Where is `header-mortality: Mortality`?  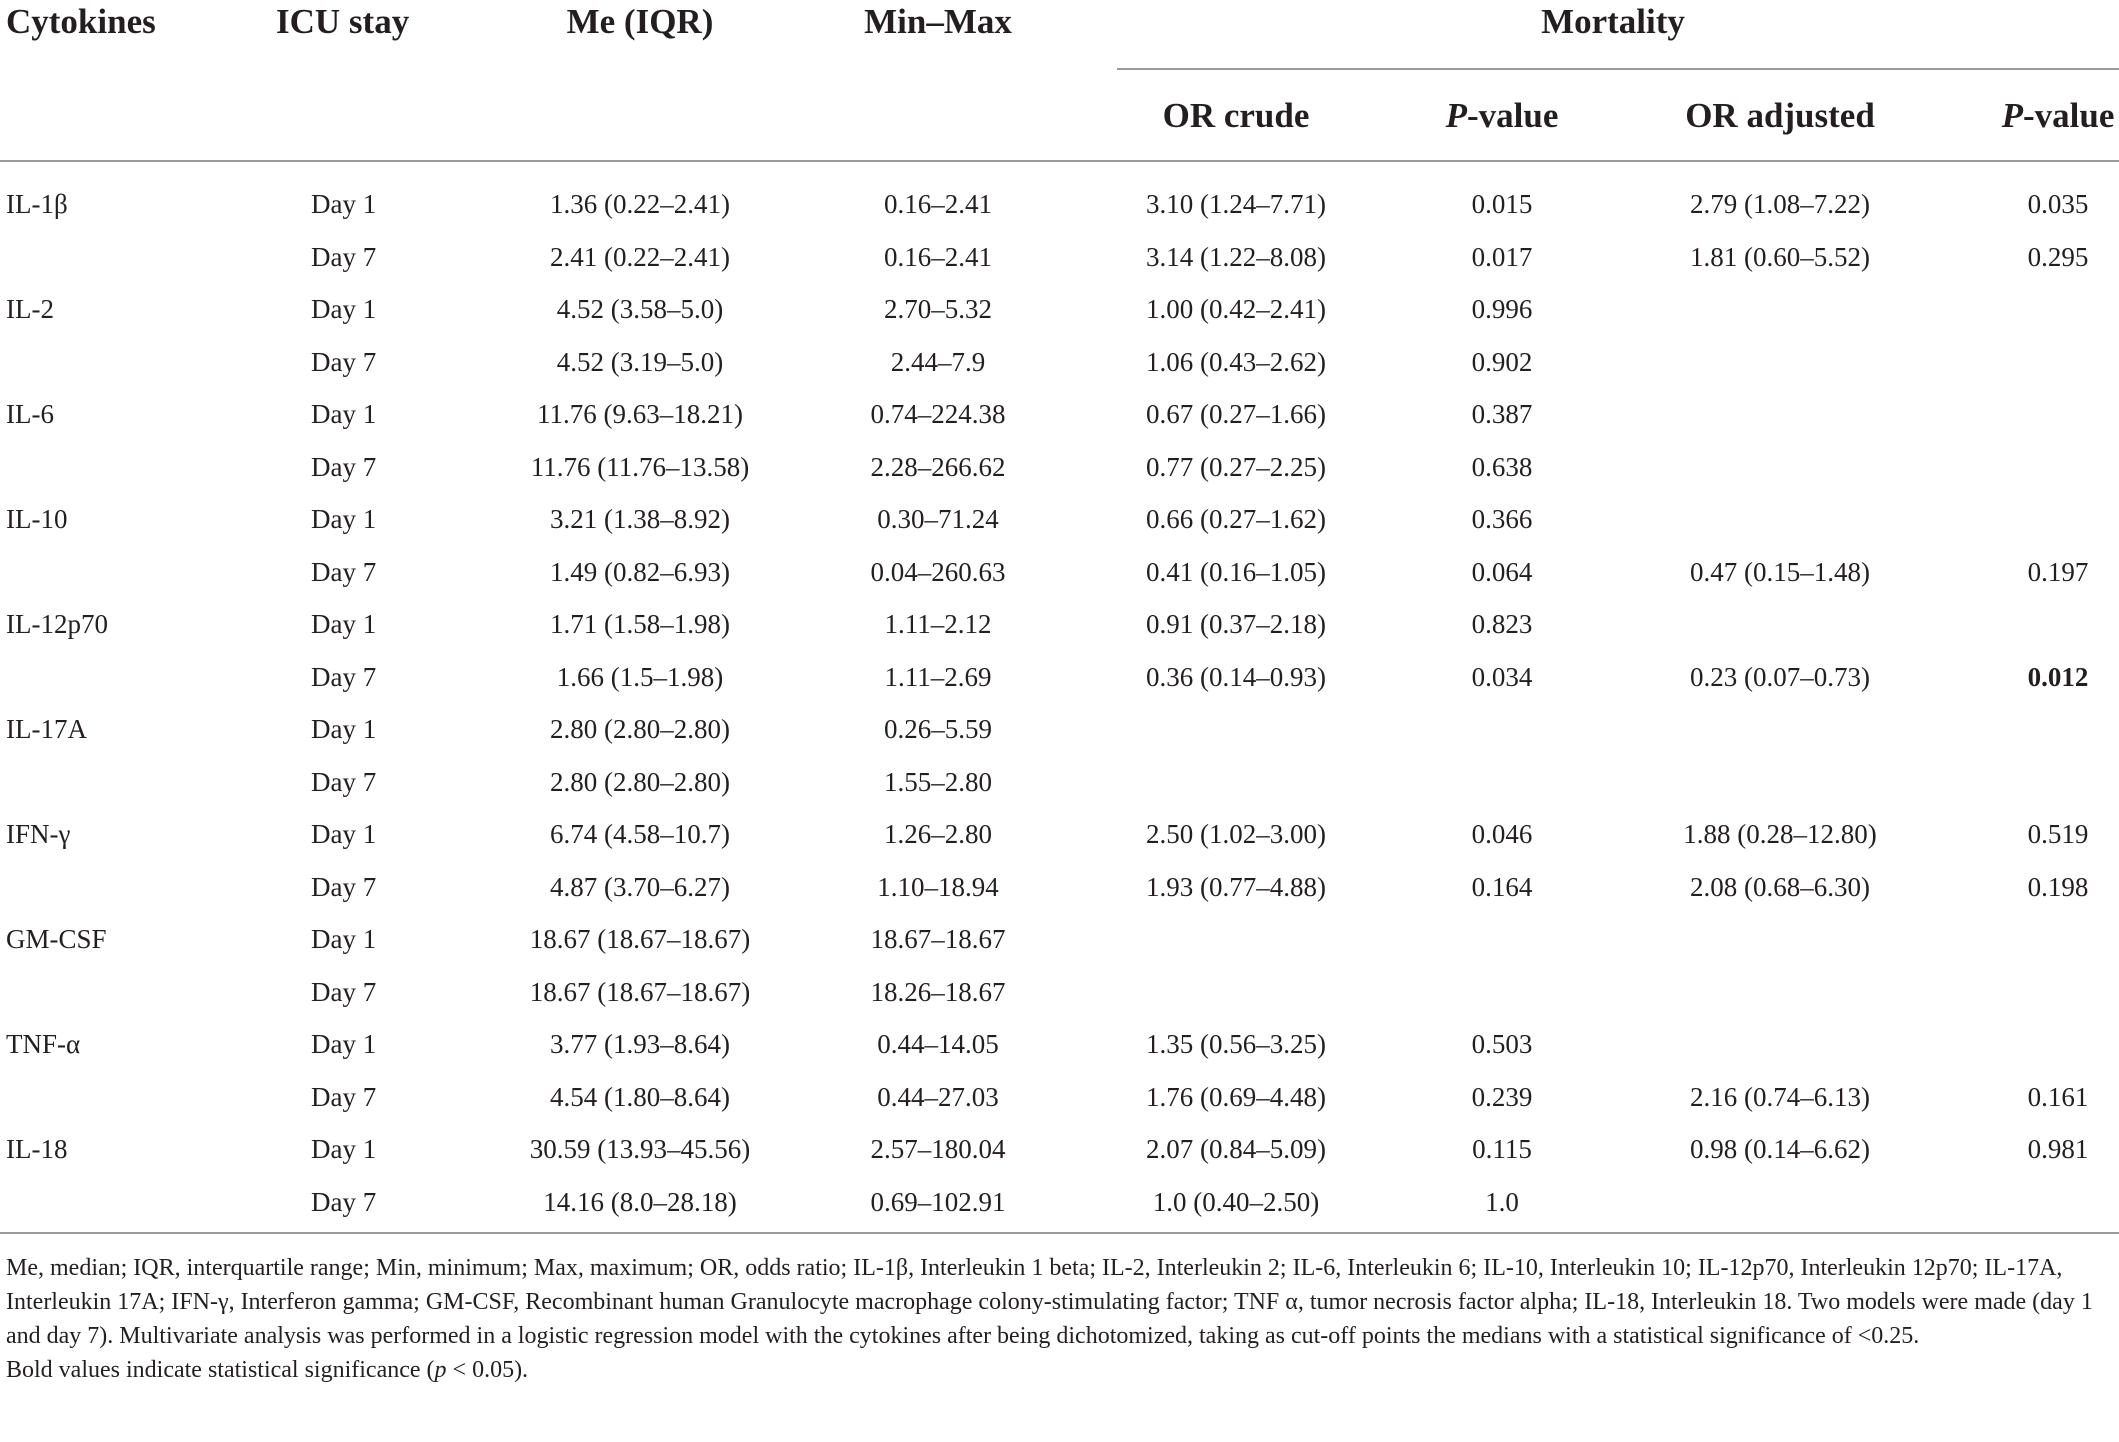 header-mortality: Mortality is located at coordinates (1613, 21).